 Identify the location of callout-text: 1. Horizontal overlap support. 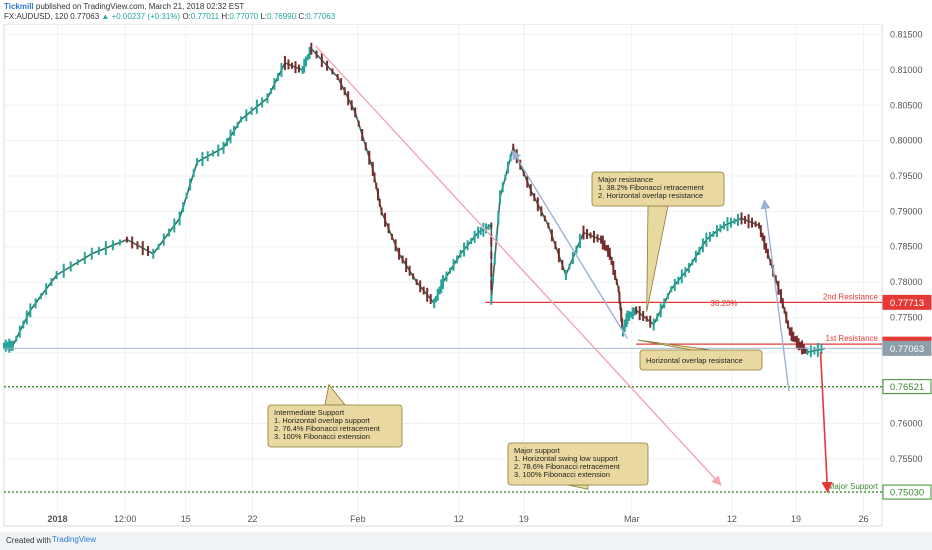
(322, 420).